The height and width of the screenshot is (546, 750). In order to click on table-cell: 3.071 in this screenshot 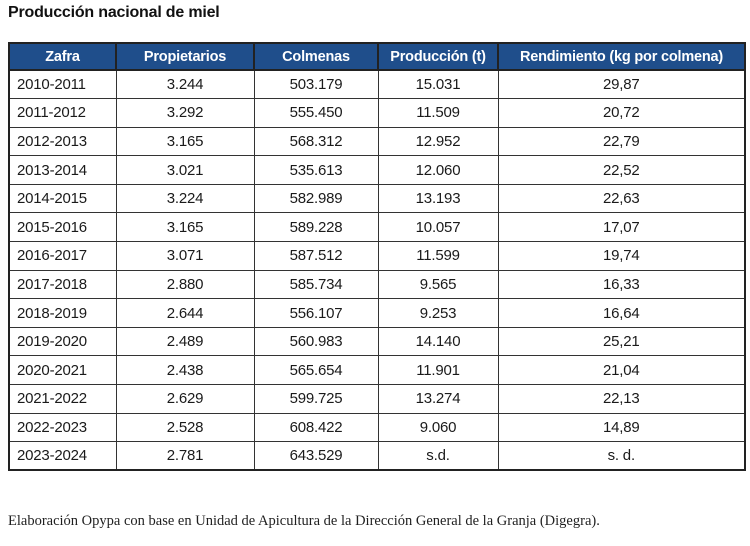, I will do `click(185, 256)`.